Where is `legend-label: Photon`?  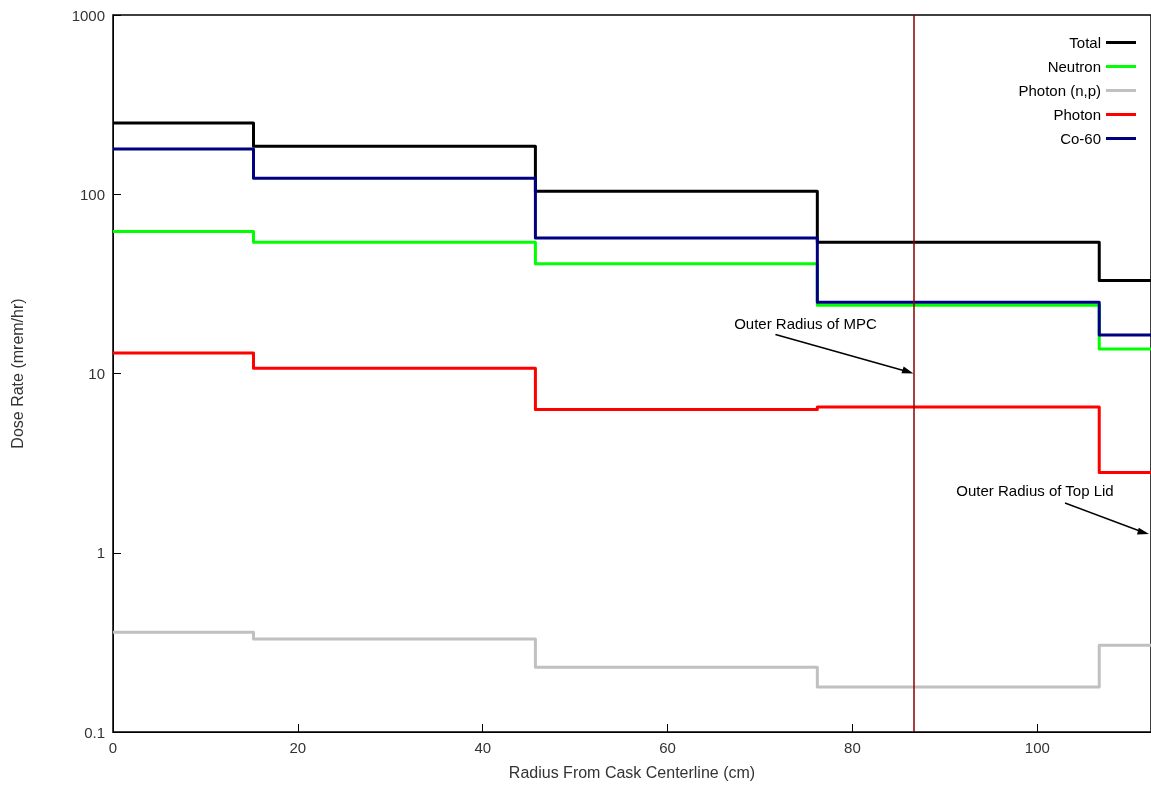 legend-label: Photon is located at coordinates (1077, 114).